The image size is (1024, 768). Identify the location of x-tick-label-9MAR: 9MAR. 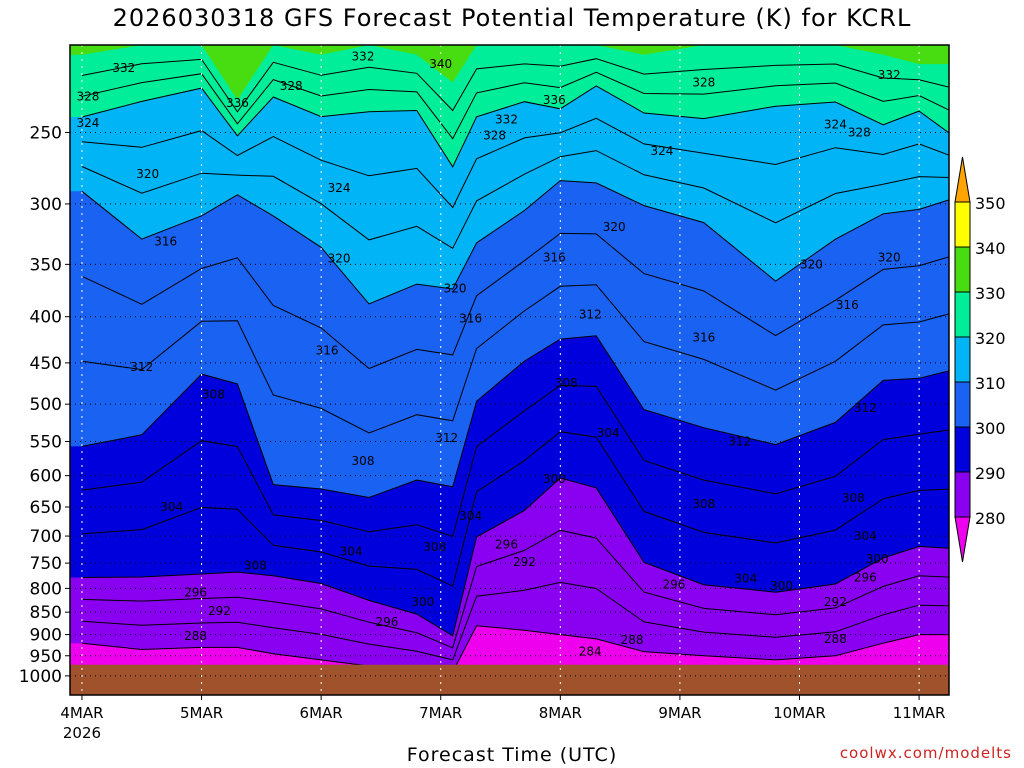
(679, 713).